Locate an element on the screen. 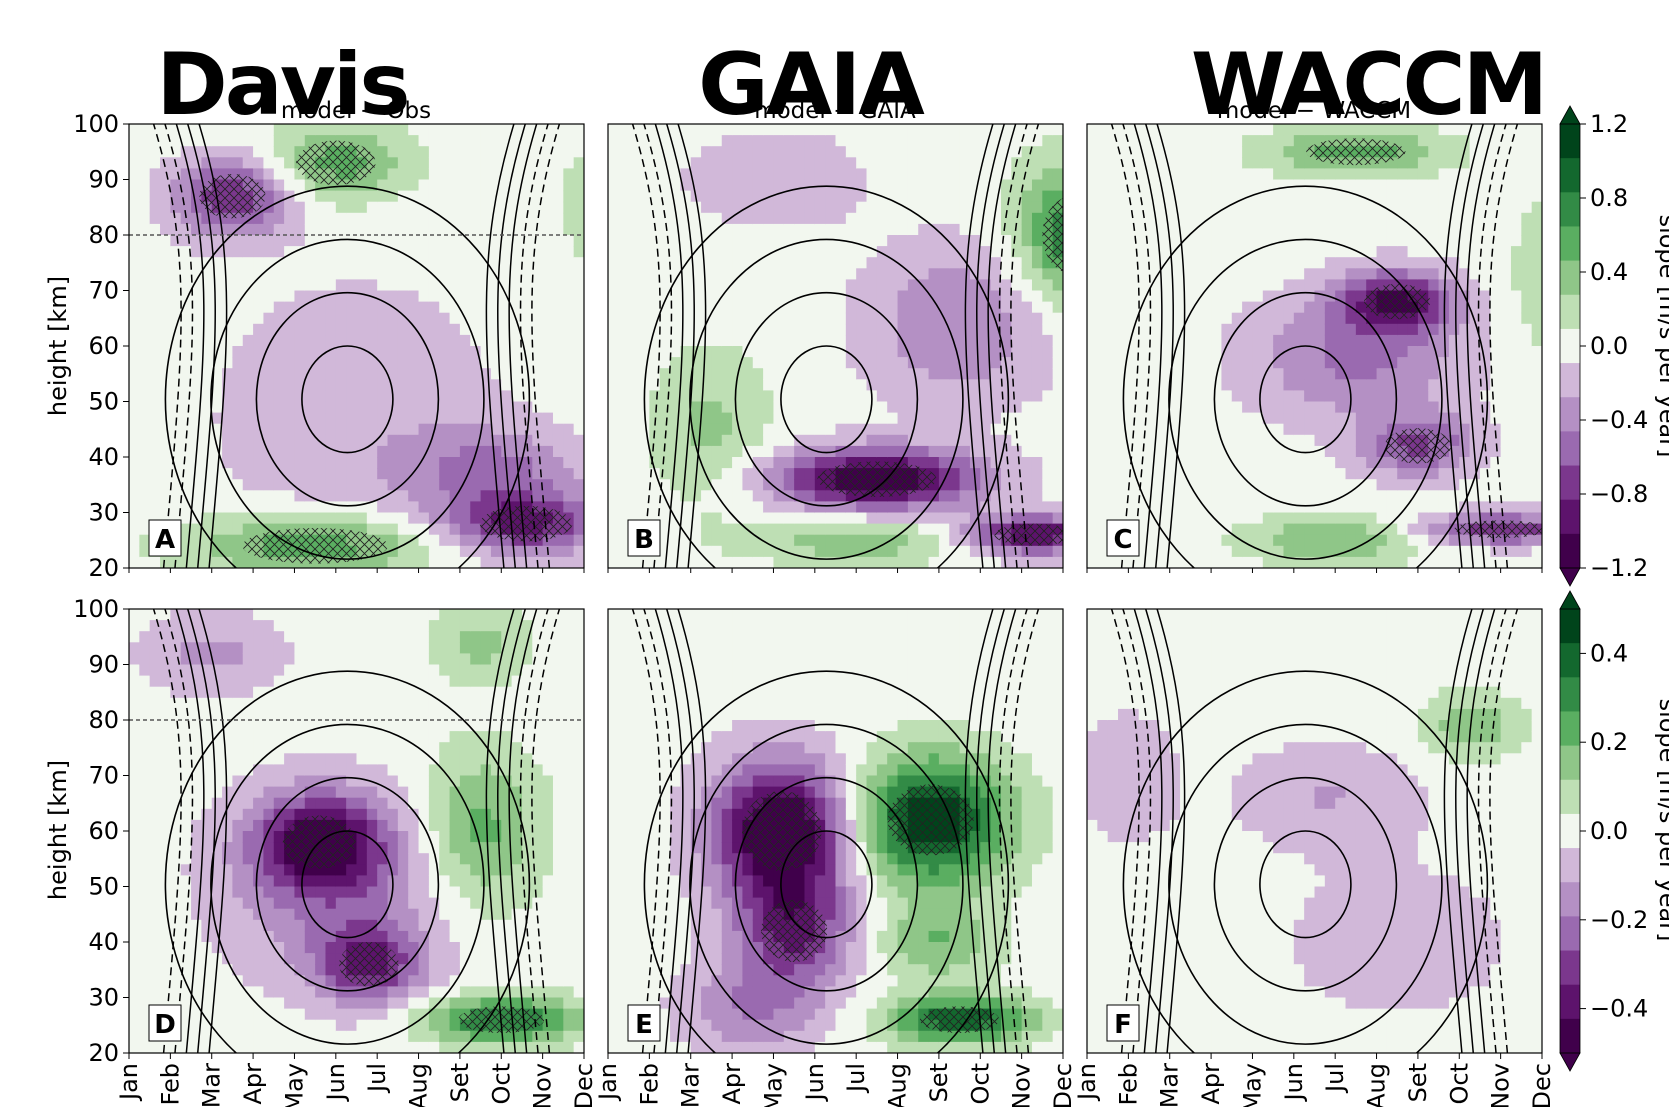 The height and width of the screenshot is (1107, 1669). y-tick-label: 30 is located at coordinates (103, 513).